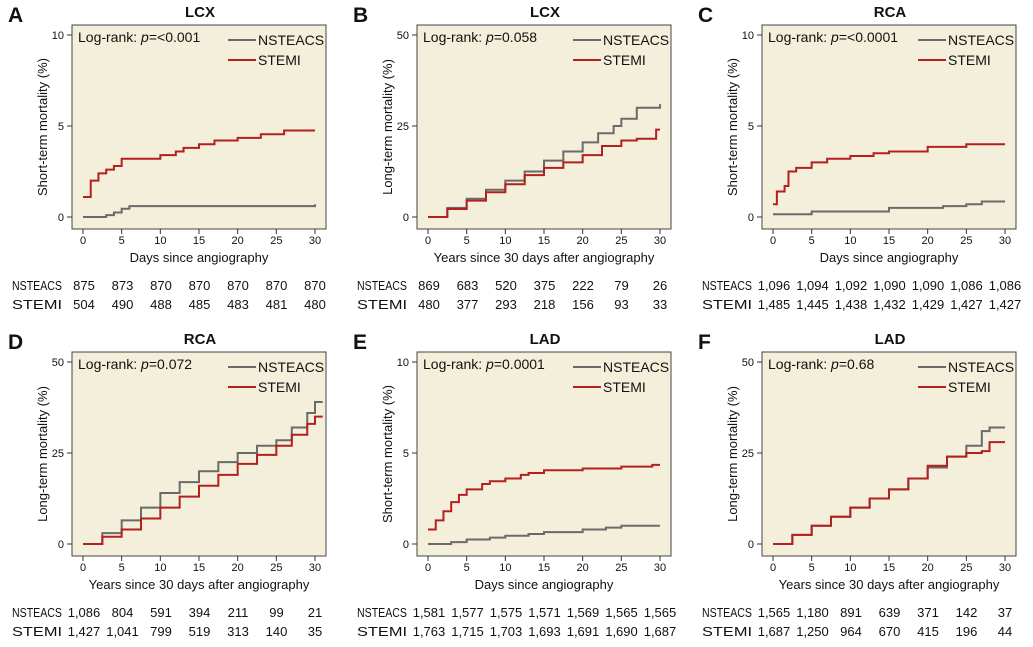 The height and width of the screenshot is (647, 1033). What do you see at coordinates (889, 257) in the screenshot?
I see `x-axis-label: Days since angiography` at bounding box center [889, 257].